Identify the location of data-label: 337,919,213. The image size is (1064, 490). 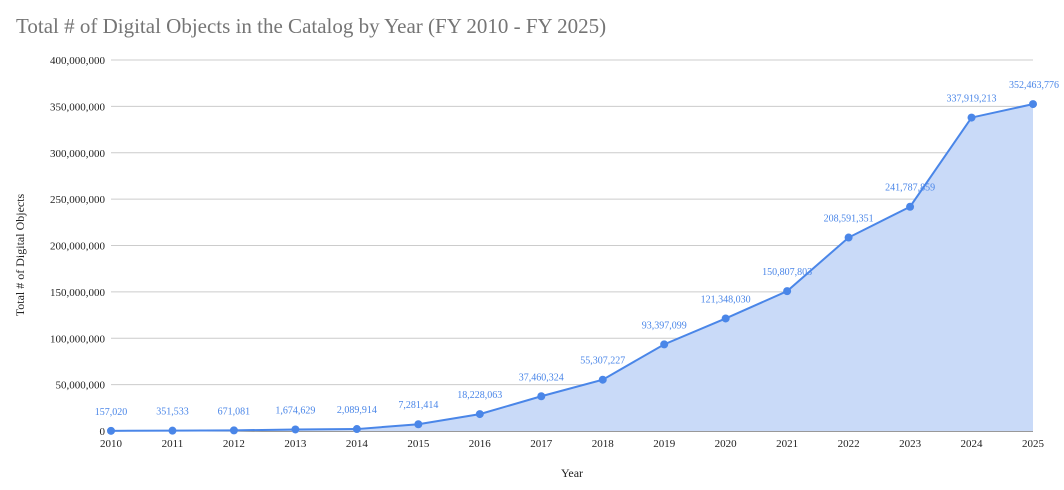
(972, 99).